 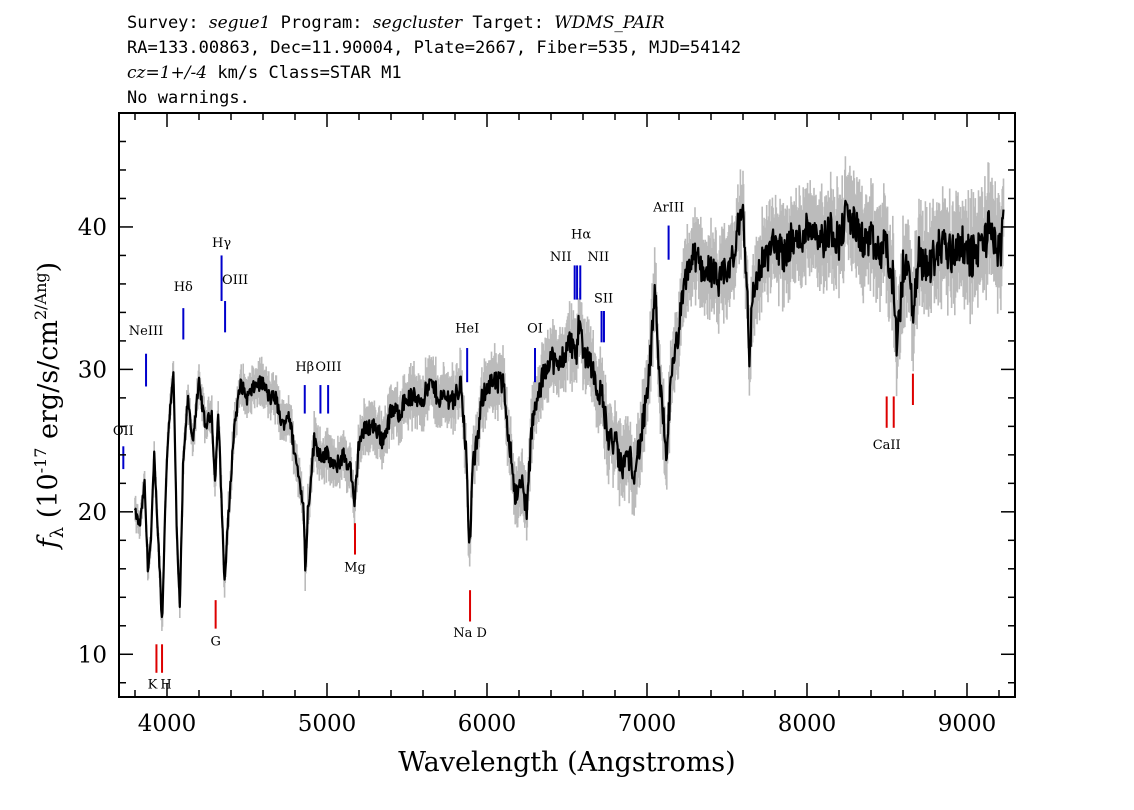 I want to click on y-axis-title: fλ (10-17 erg/s/cm2/Ang), so click(x=49, y=406).